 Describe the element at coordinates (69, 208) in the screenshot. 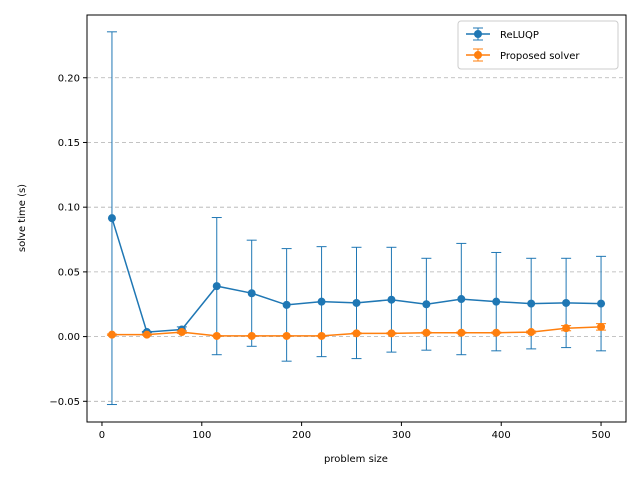

I see `y-tick-label: 0.10` at that location.